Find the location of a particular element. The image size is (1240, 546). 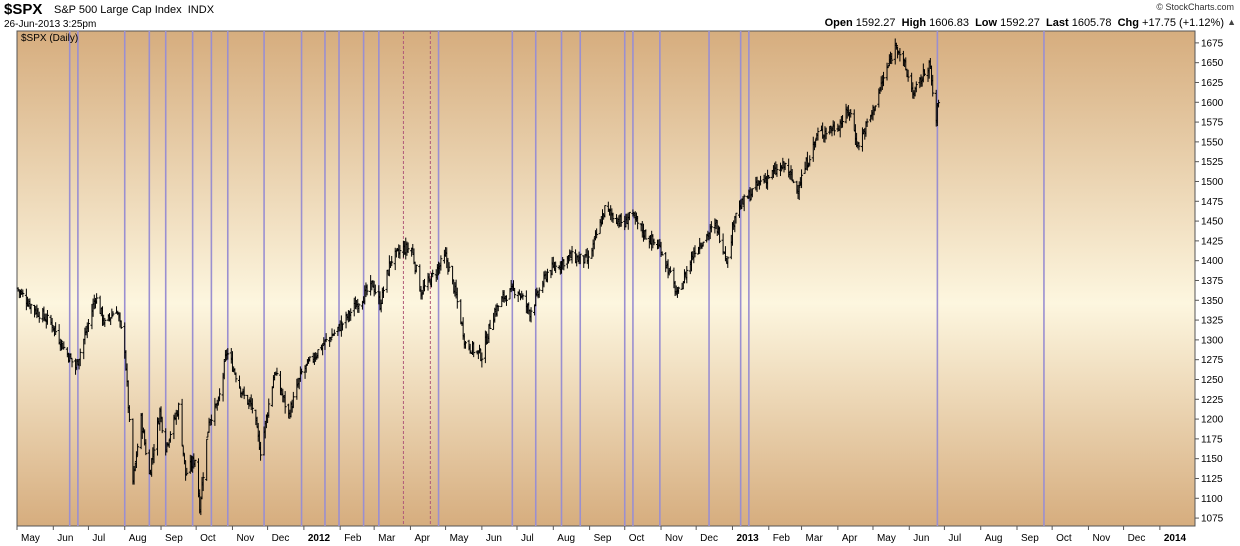

brand-credit: © StockCharts.com is located at coordinates (1195, 7).